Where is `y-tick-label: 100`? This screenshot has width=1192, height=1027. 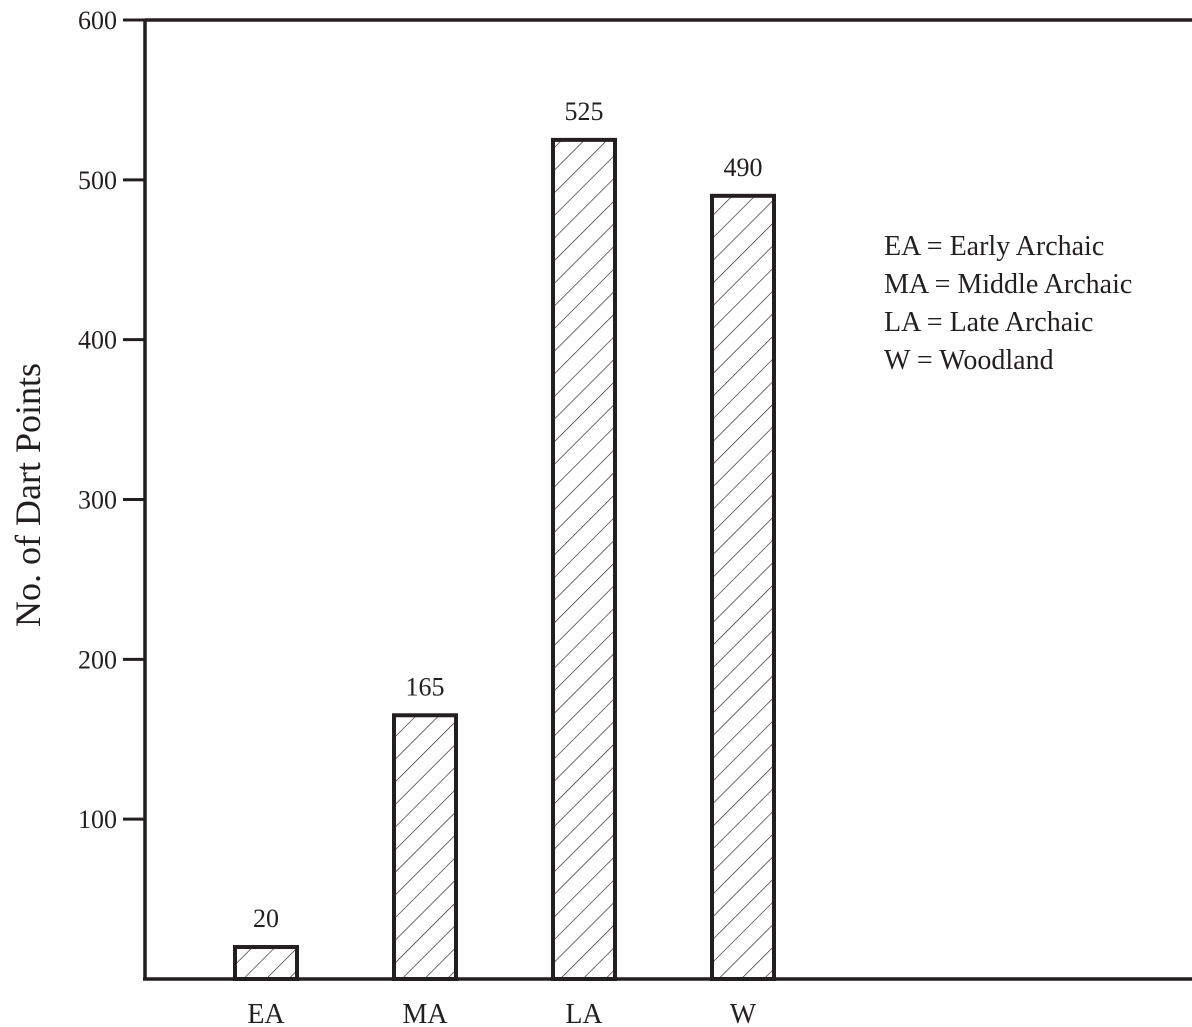 y-tick-label: 100 is located at coordinates (97, 819).